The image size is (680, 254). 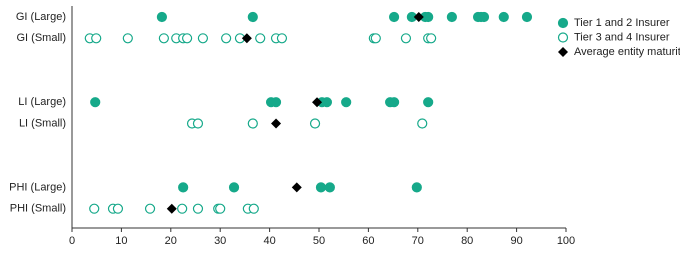 What do you see at coordinates (220, 241) in the screenshot?
I see `x-tick-label: 30` at bounding box center [220, 241].